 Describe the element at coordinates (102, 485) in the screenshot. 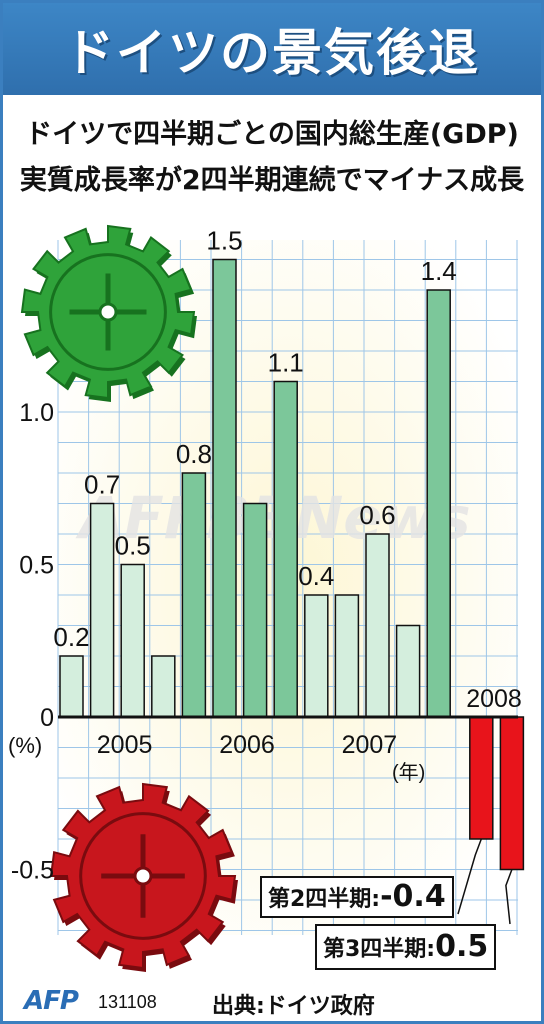

I see `bar-value-label: 0.7` at that location.